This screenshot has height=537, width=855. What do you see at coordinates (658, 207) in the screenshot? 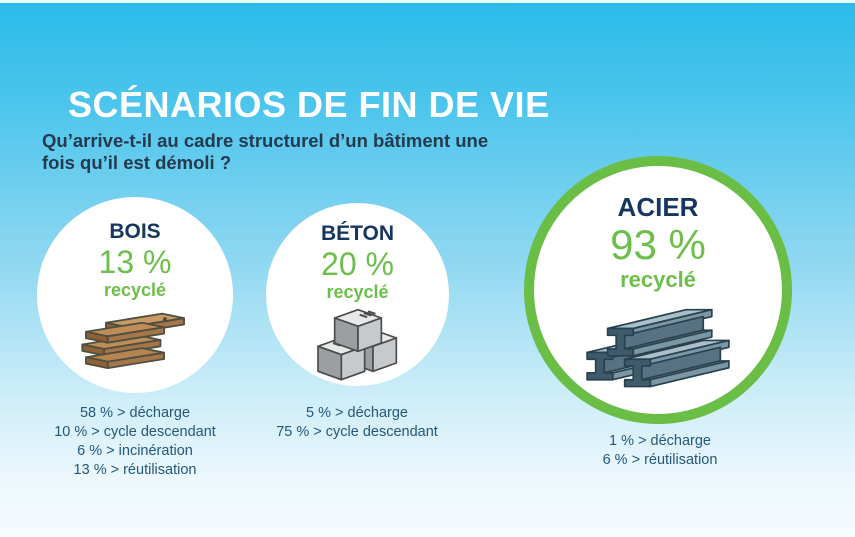
I see `material-name-acier: ACIER` at bounding box center [658, 207].